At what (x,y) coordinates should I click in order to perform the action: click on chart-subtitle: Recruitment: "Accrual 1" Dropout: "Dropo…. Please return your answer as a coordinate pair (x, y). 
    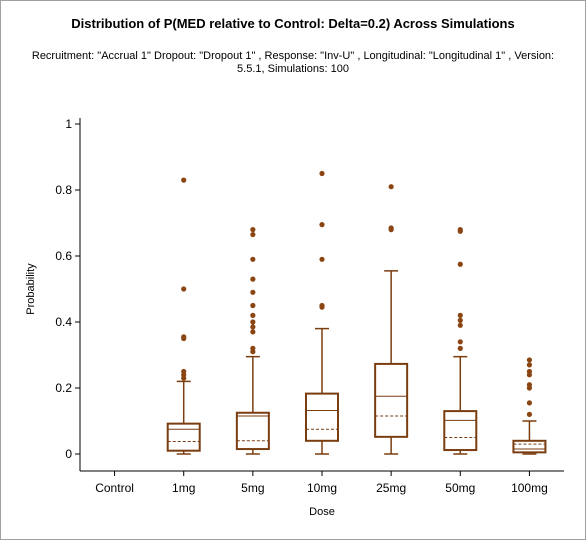
    Looking at the image, I should click on (293, 62).